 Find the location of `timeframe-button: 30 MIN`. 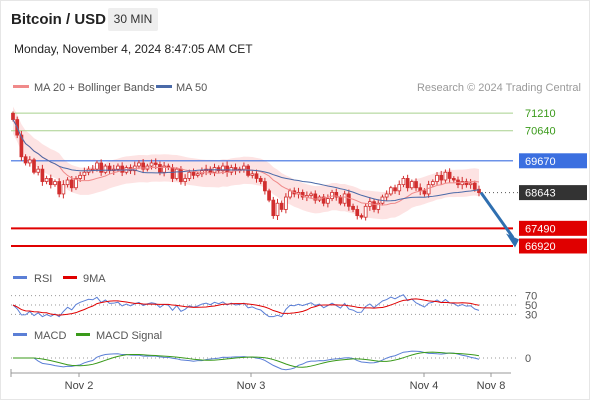

timeframe-button: 30 MIN is located at coordinates (133, 19).